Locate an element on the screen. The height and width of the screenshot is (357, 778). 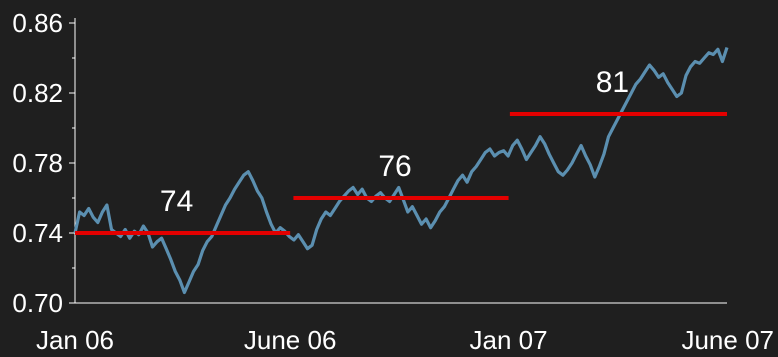
average-label: 81 is located at coordinates (612, 82).